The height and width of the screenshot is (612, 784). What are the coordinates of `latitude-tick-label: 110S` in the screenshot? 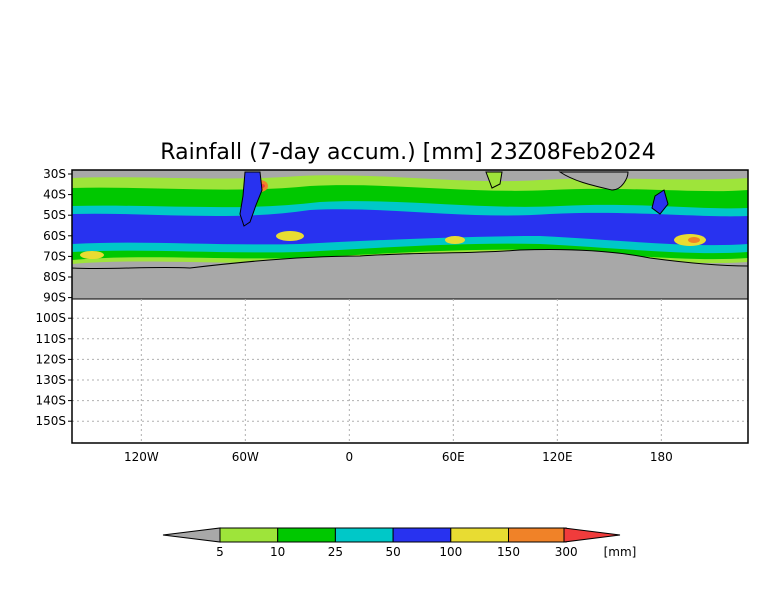 It's located at (50, 339).